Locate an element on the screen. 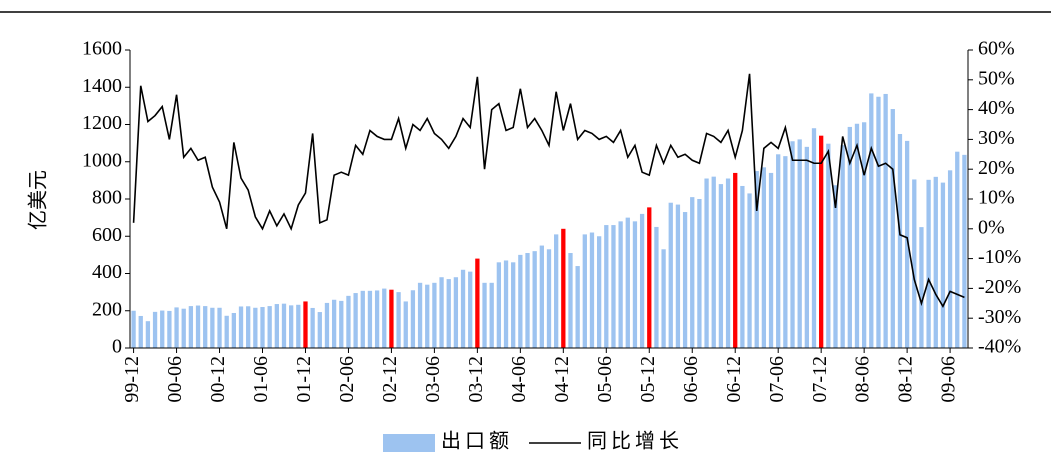 Image resolution: width=1051 pixels, height=463 pixels. x-tick-label: 03-06 is located at coordinates (433, 379).